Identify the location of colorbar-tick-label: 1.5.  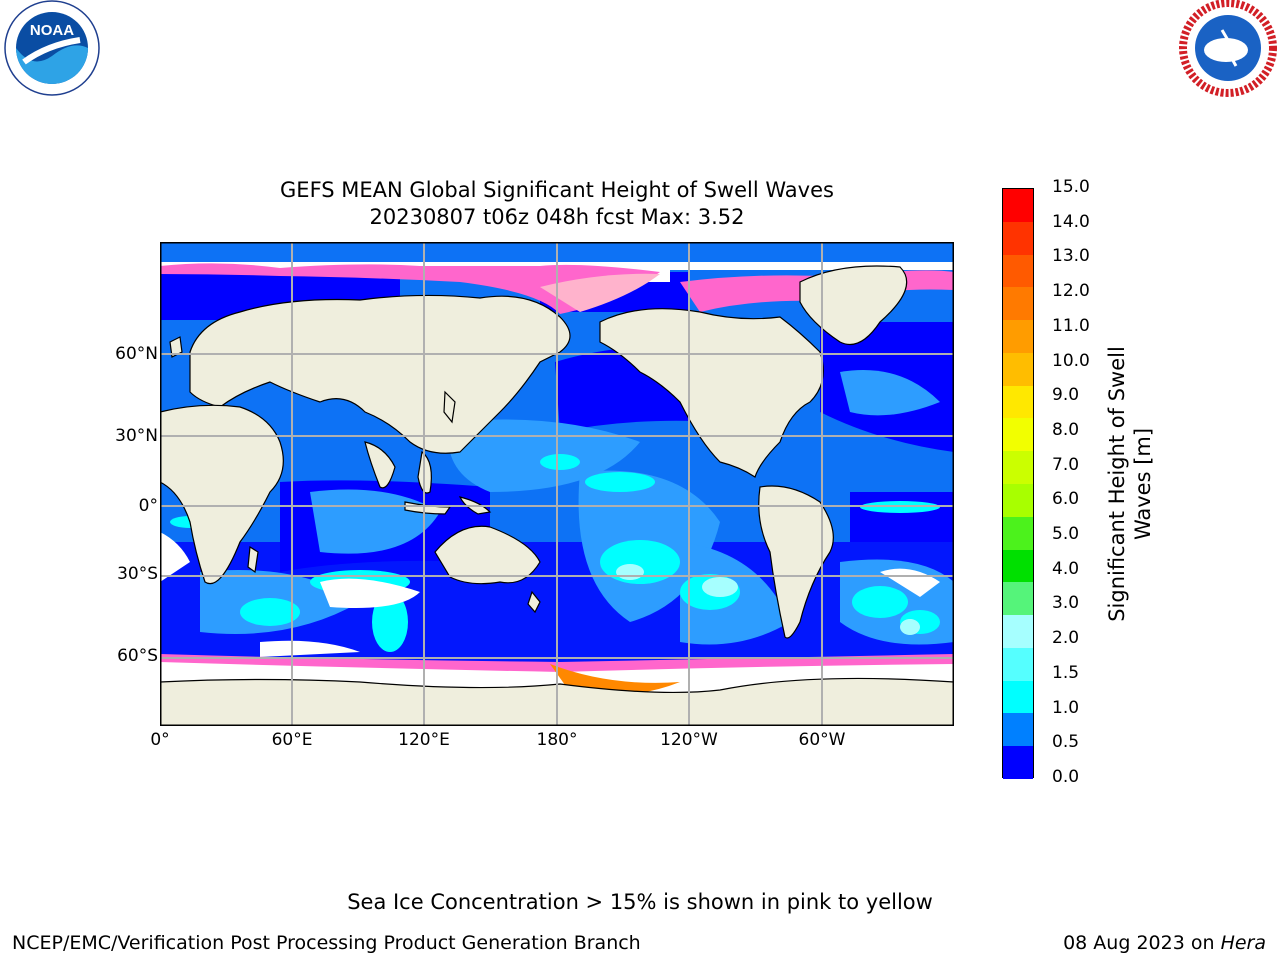
(1066, 672).